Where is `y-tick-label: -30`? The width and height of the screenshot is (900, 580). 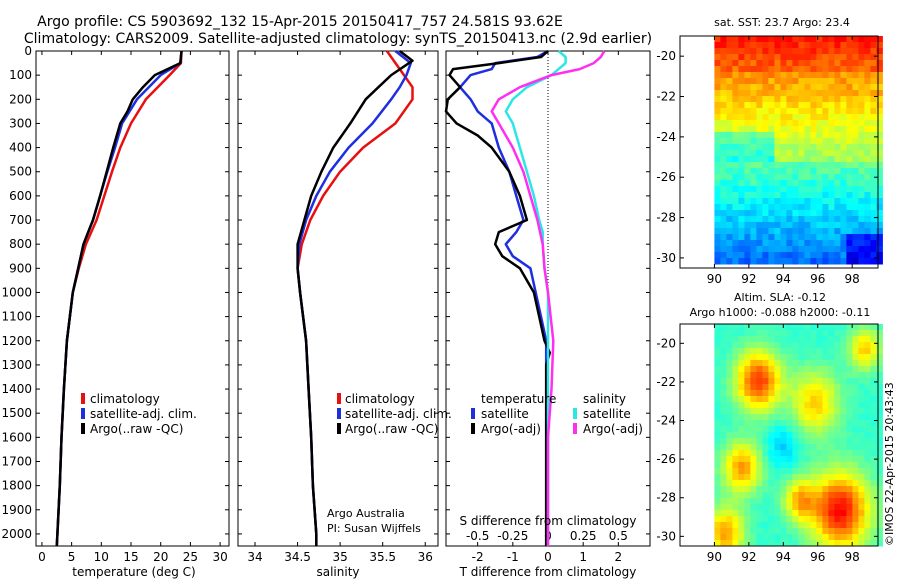
y-tick-label: -30 is located at coordinates (666, 258).